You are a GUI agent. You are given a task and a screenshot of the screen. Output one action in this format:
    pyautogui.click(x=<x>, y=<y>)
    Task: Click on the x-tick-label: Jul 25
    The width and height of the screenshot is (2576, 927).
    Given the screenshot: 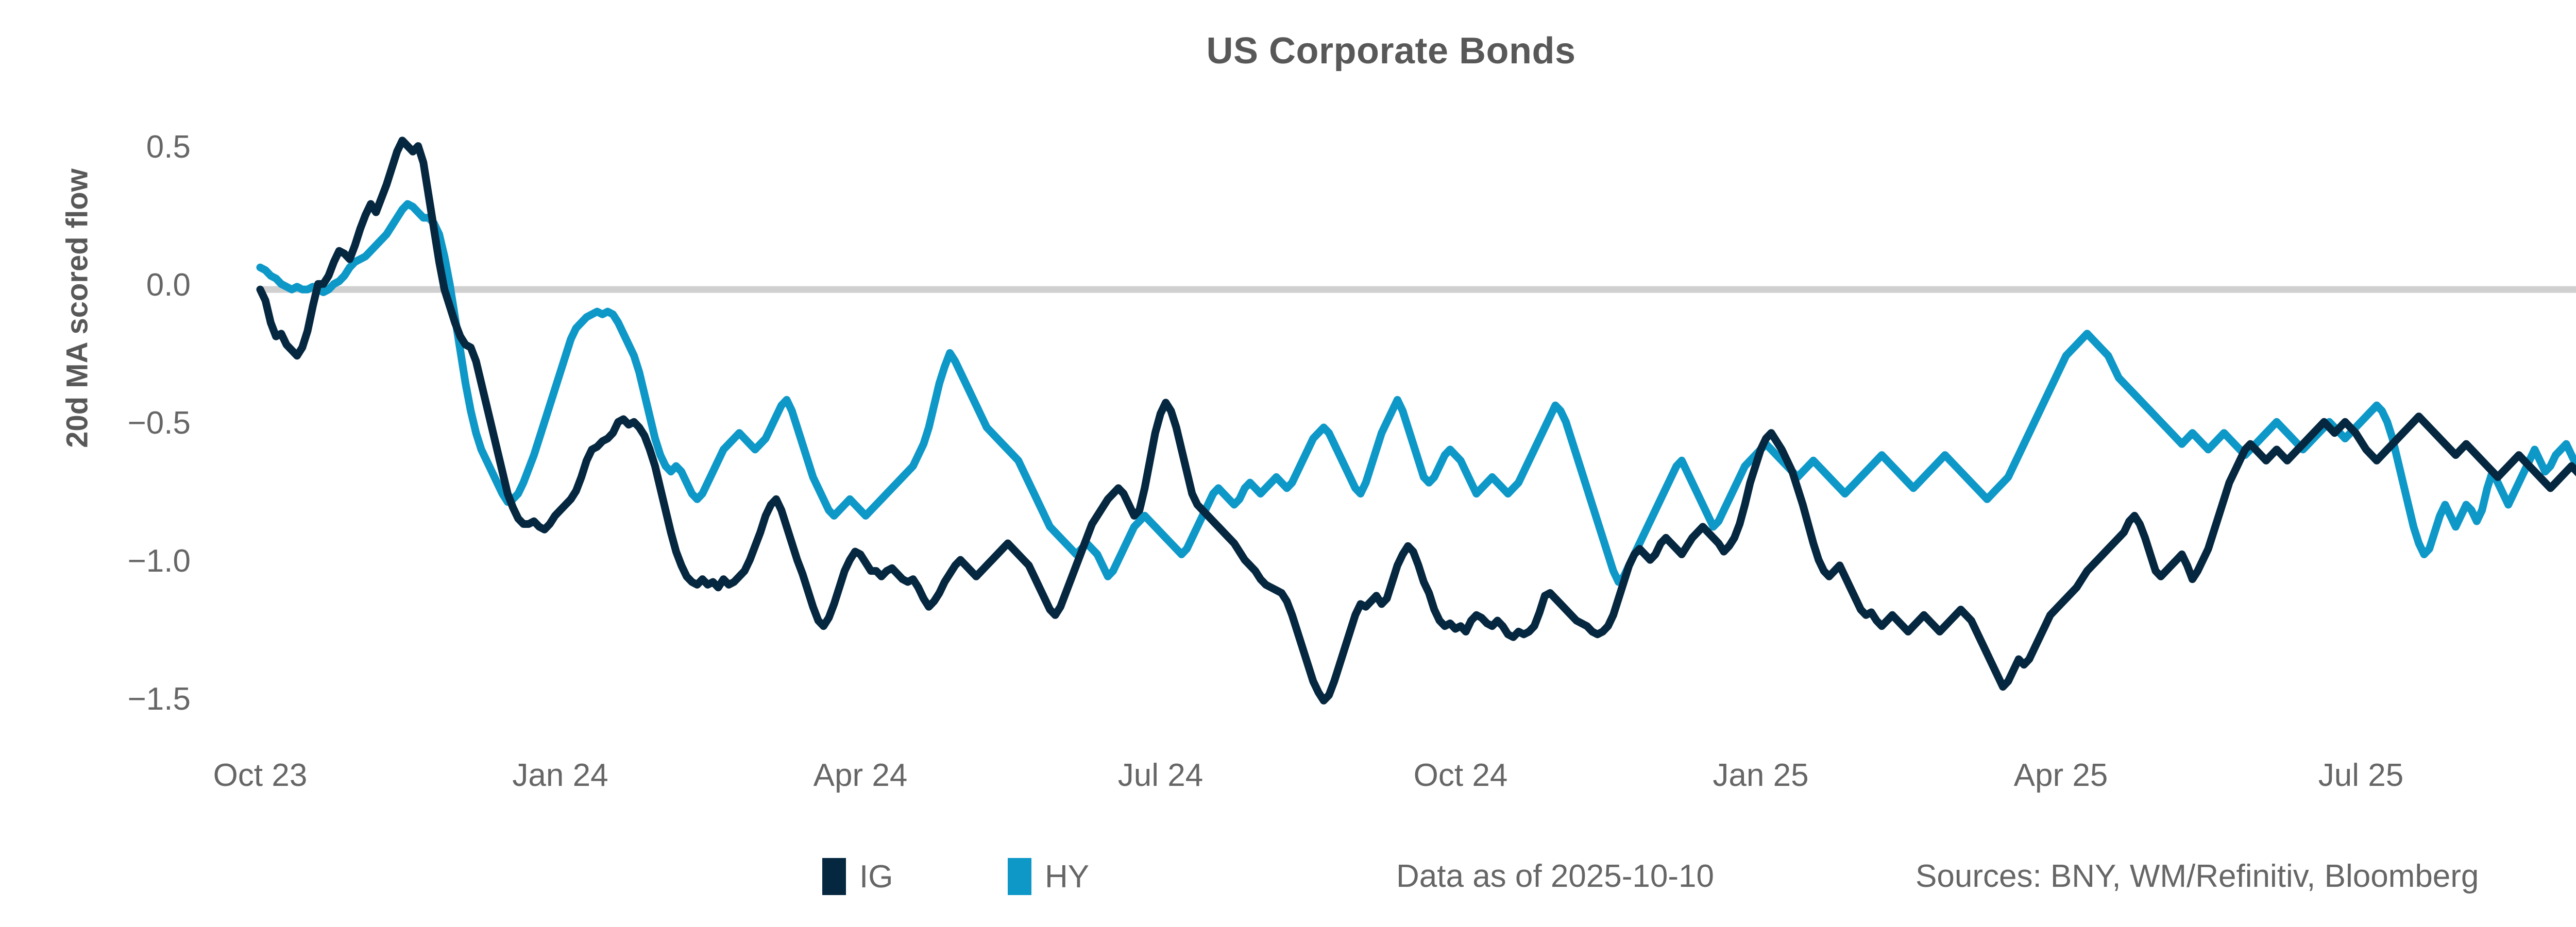 What is the action you would take?
    pyautogui.click(x=2361, y=775)
    